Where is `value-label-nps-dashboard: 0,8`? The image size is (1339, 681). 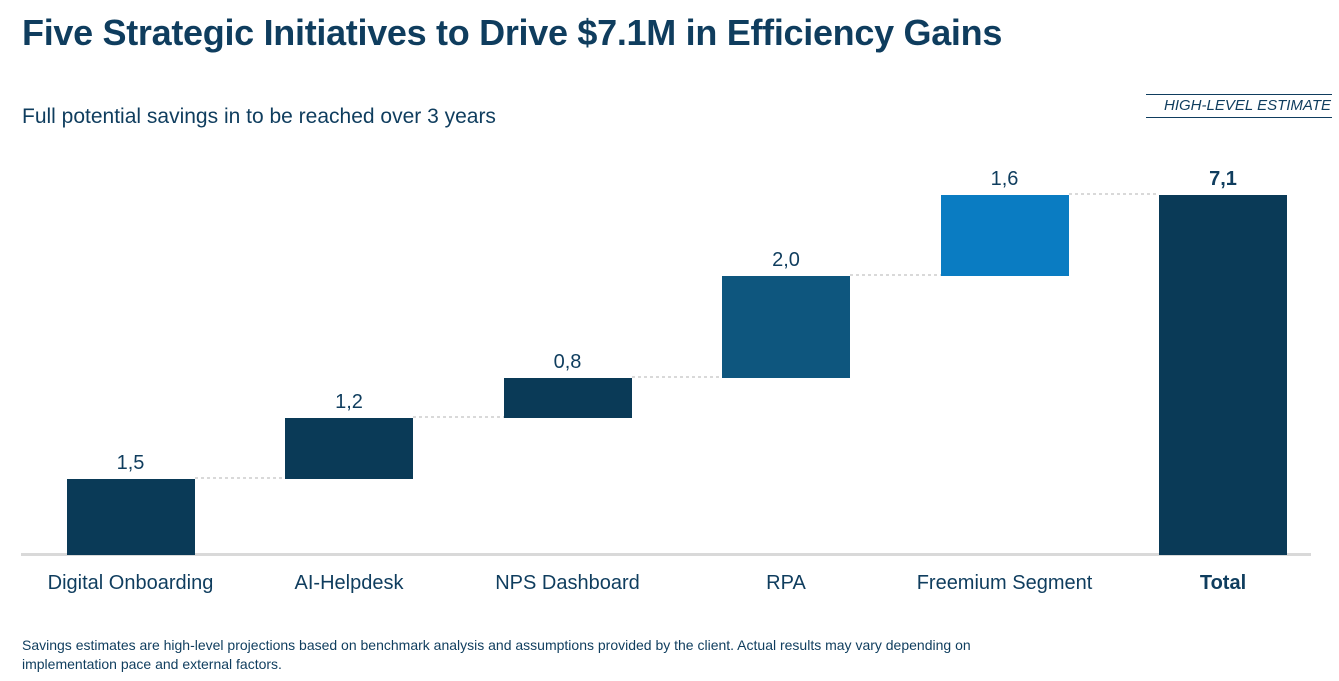 value-label-nps-dashboard: 0,8 is located at coordinates (567, 361).